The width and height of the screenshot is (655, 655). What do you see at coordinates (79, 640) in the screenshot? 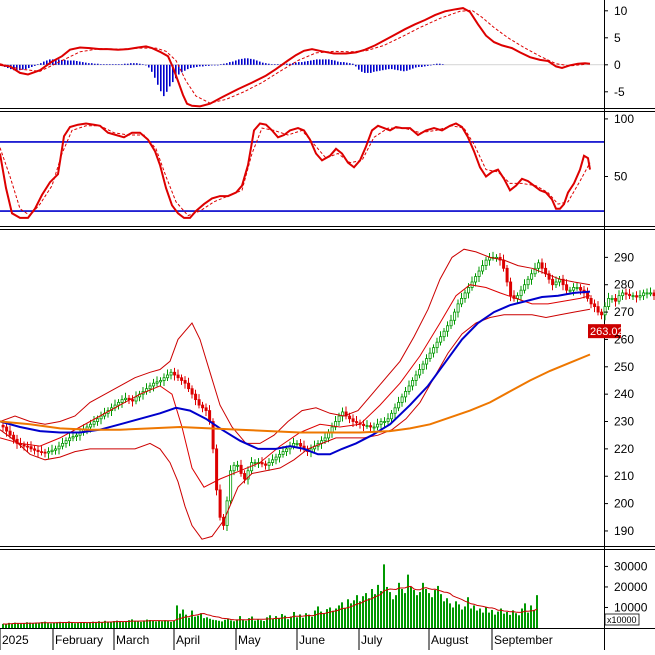
I see `x-axis-label: February` at bounding box center [79, 640].